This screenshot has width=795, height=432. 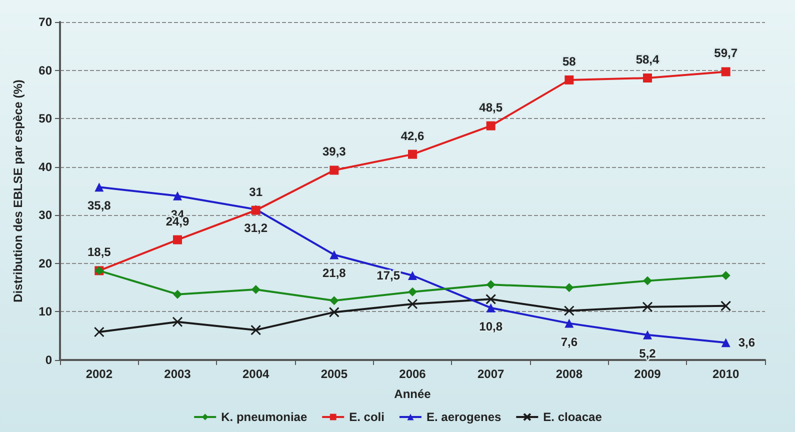 What do you see at coordinates (726, 374) in the screenshot?
I see `x-tick-label: 2010` at bounding box center [726, 374].